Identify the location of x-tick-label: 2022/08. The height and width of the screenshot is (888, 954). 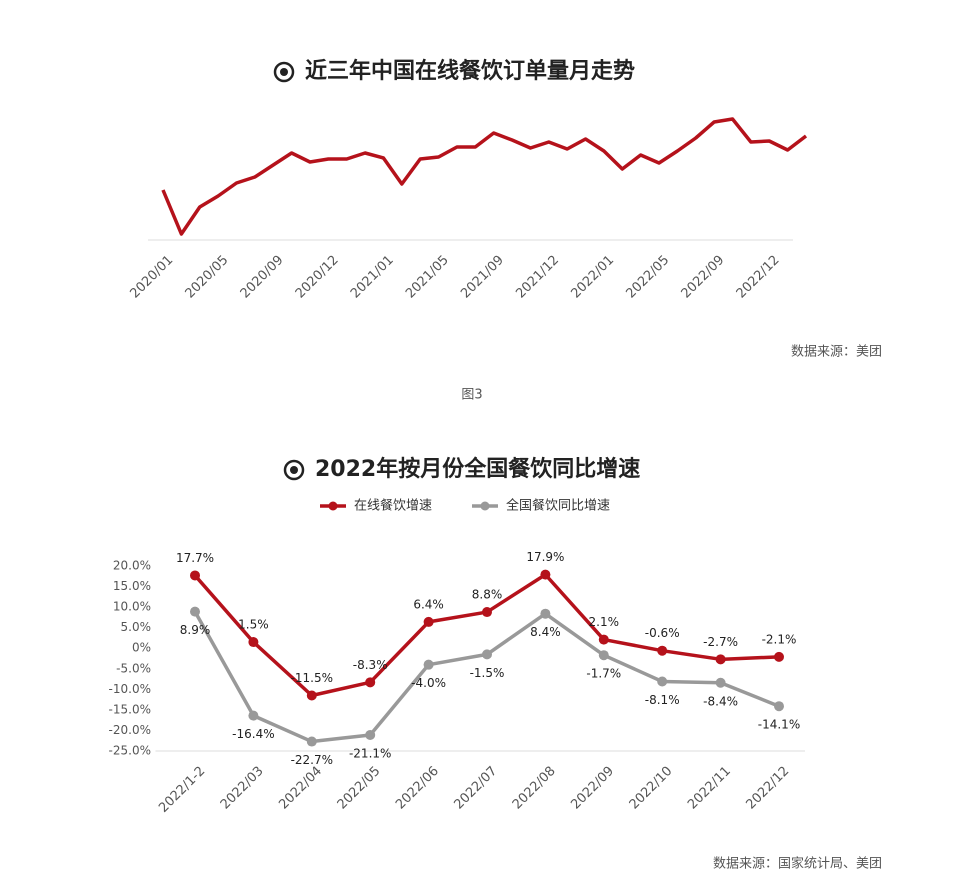
(534, 788).